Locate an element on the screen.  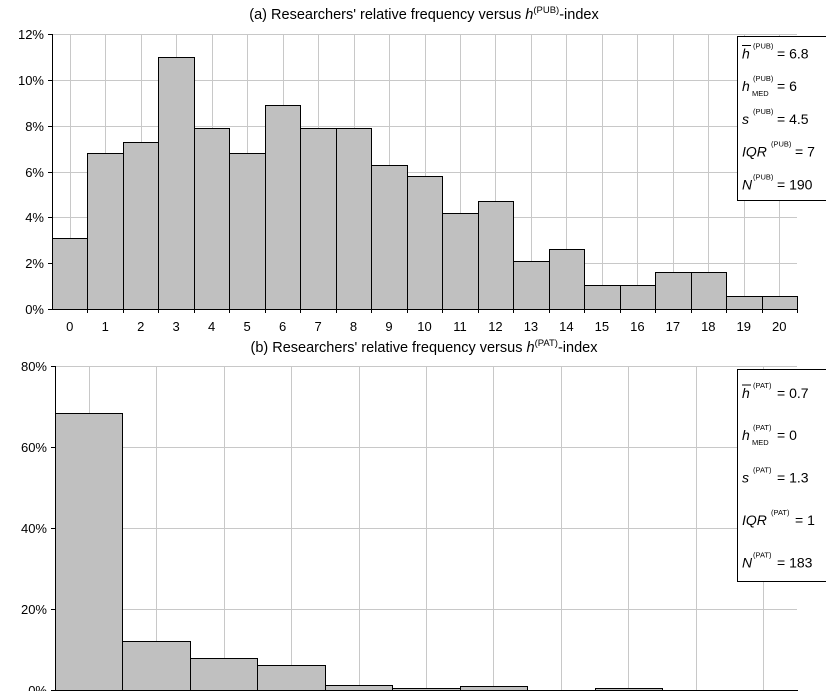
x-tick-label: 2 is located at coordinates (140, 326).